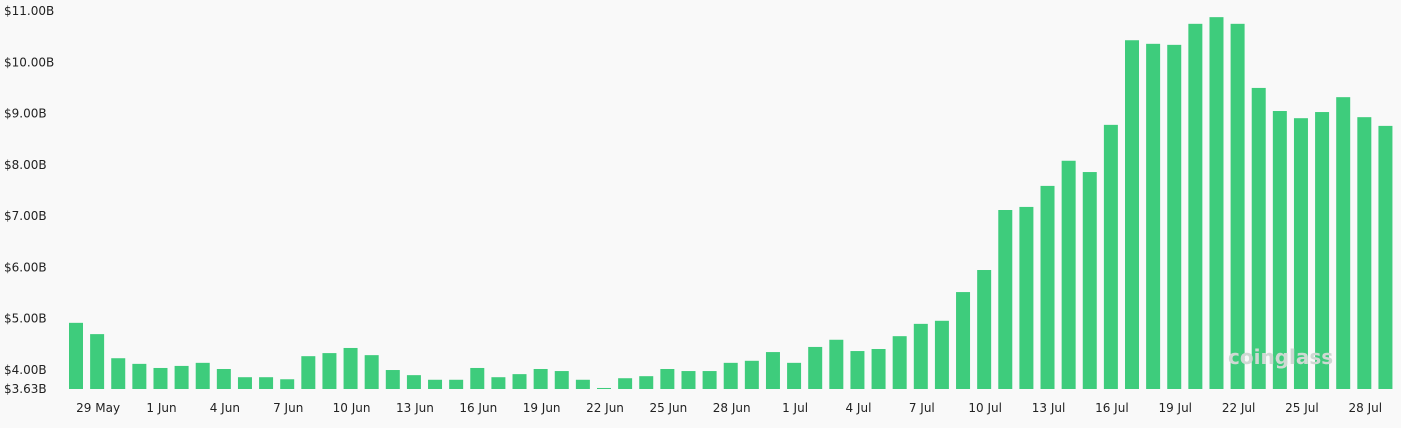 This screenshot has height=428, width=1401. Describe the element at coordinates (1279, 250) in the screenshot. I see `bar-24-jul` at that location.